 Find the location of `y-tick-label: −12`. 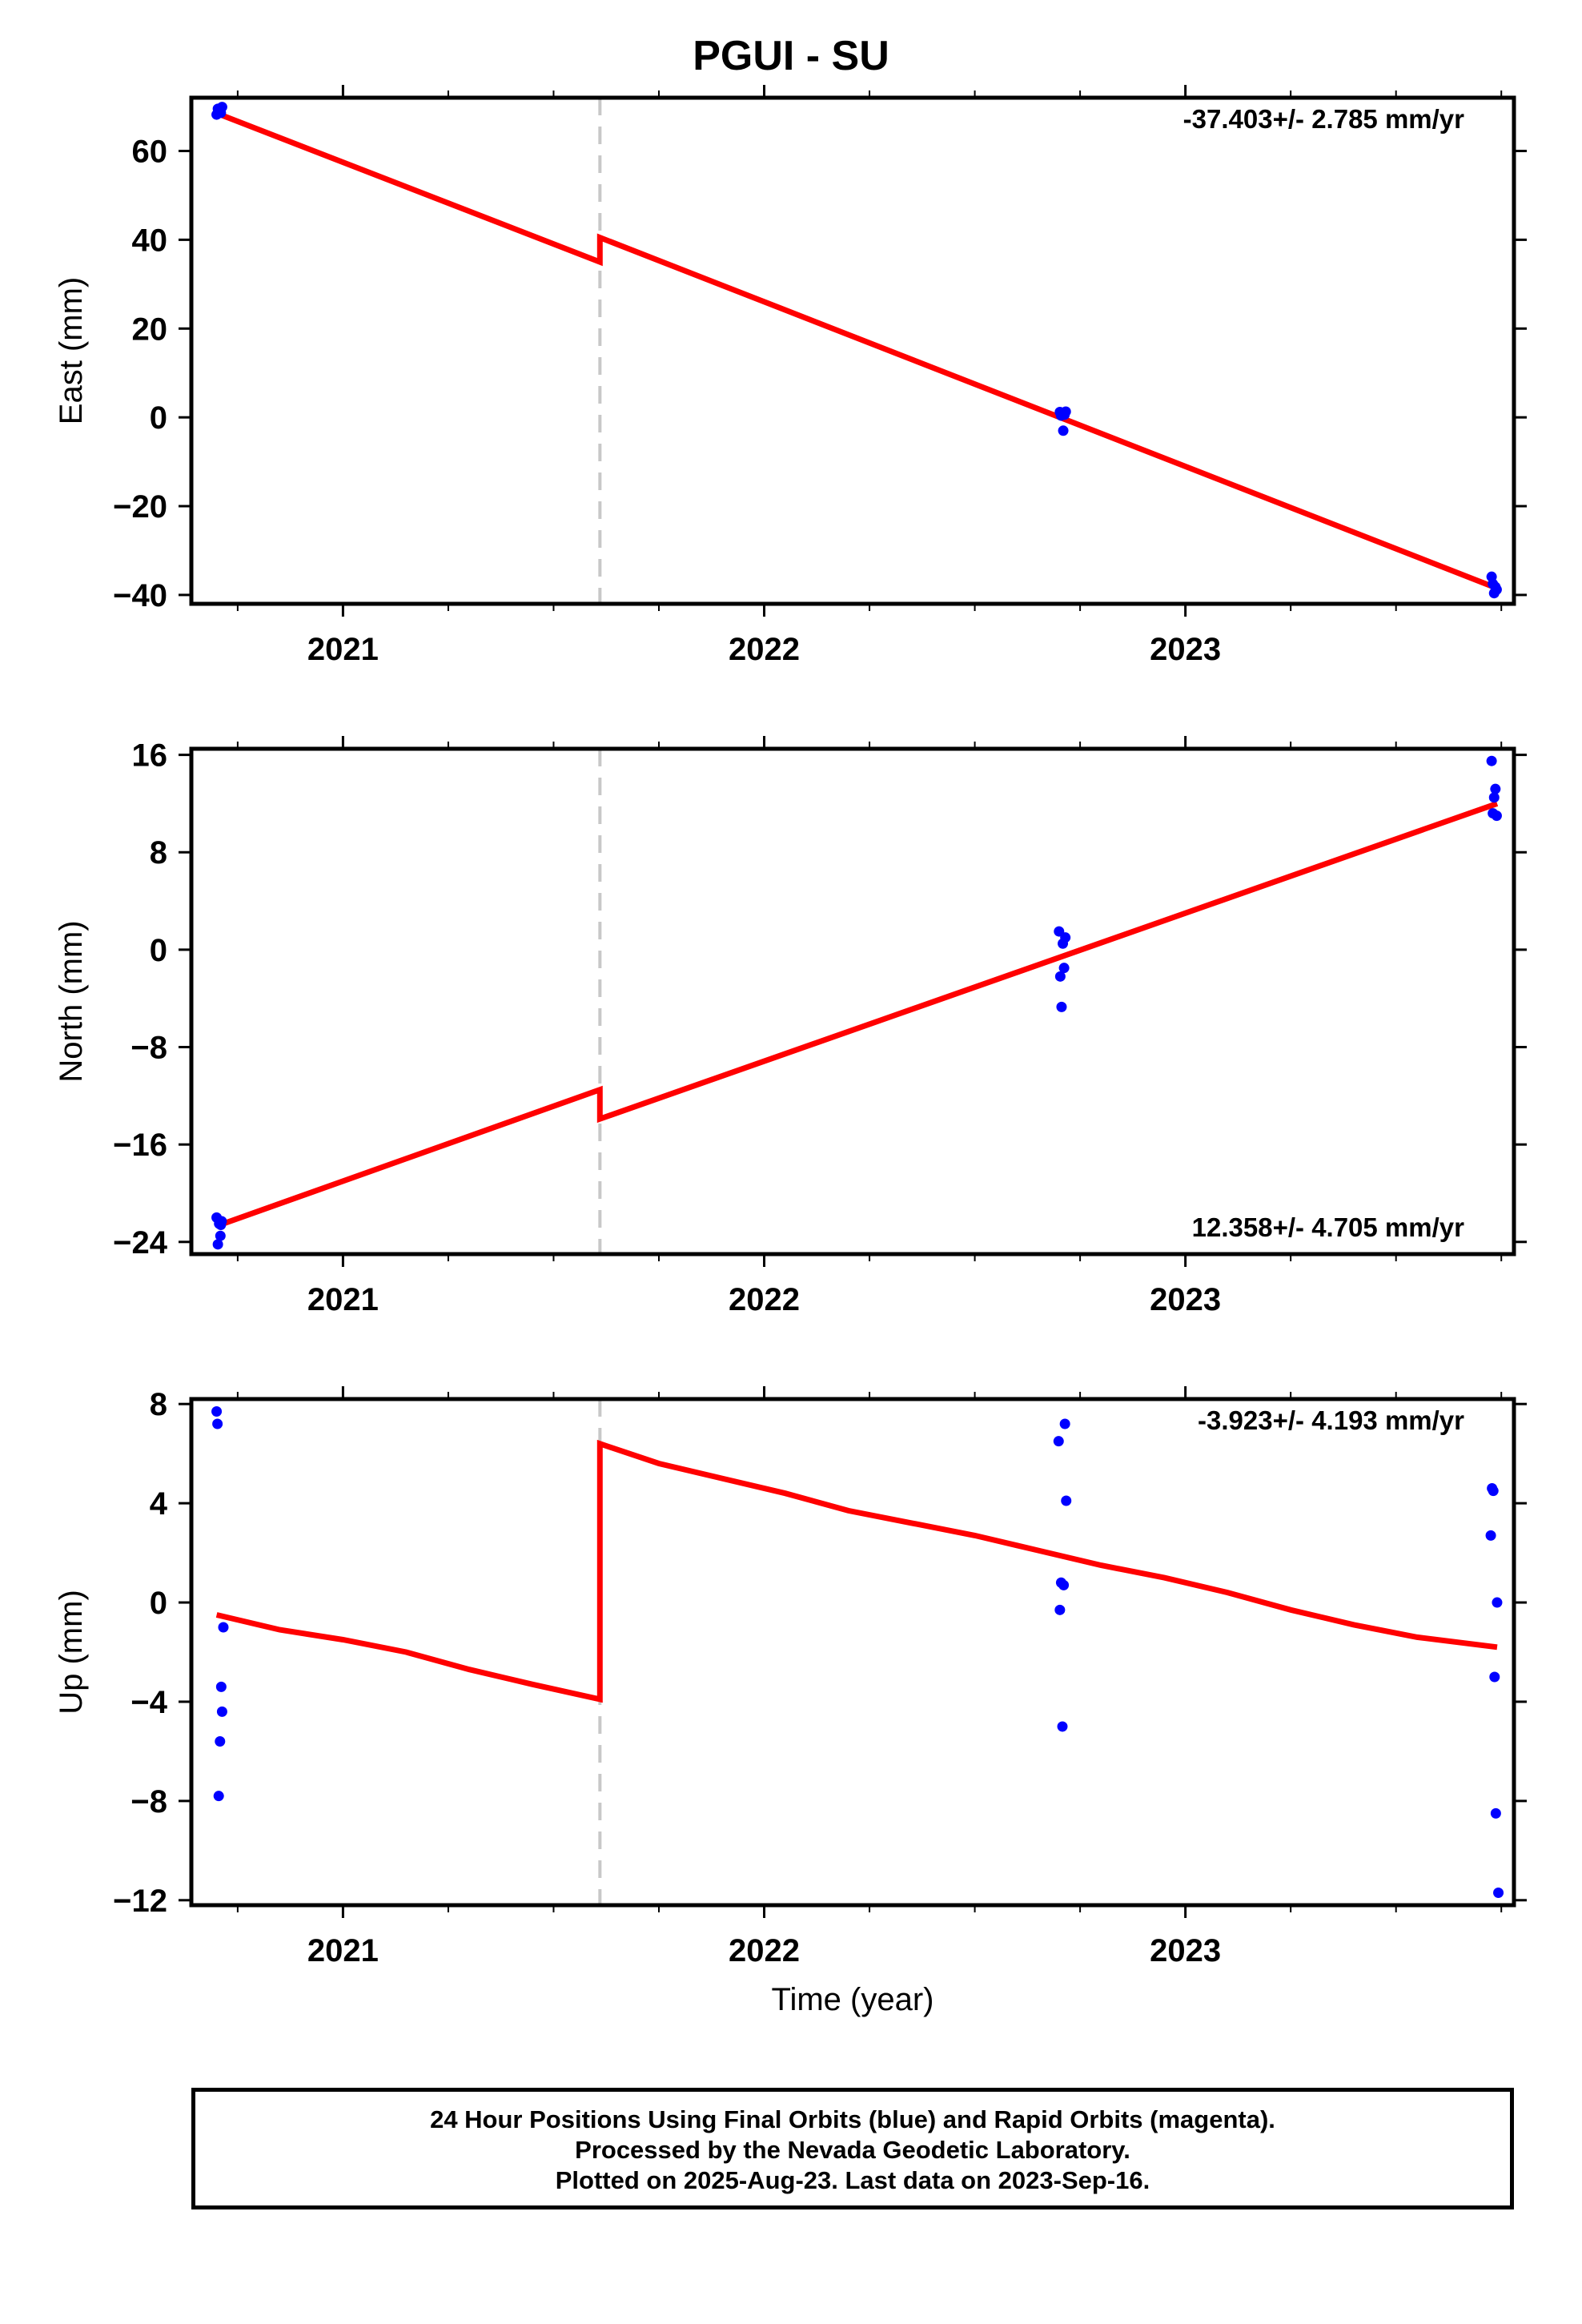

y-tick-label: −12 is located at coordinates (140, 1901).